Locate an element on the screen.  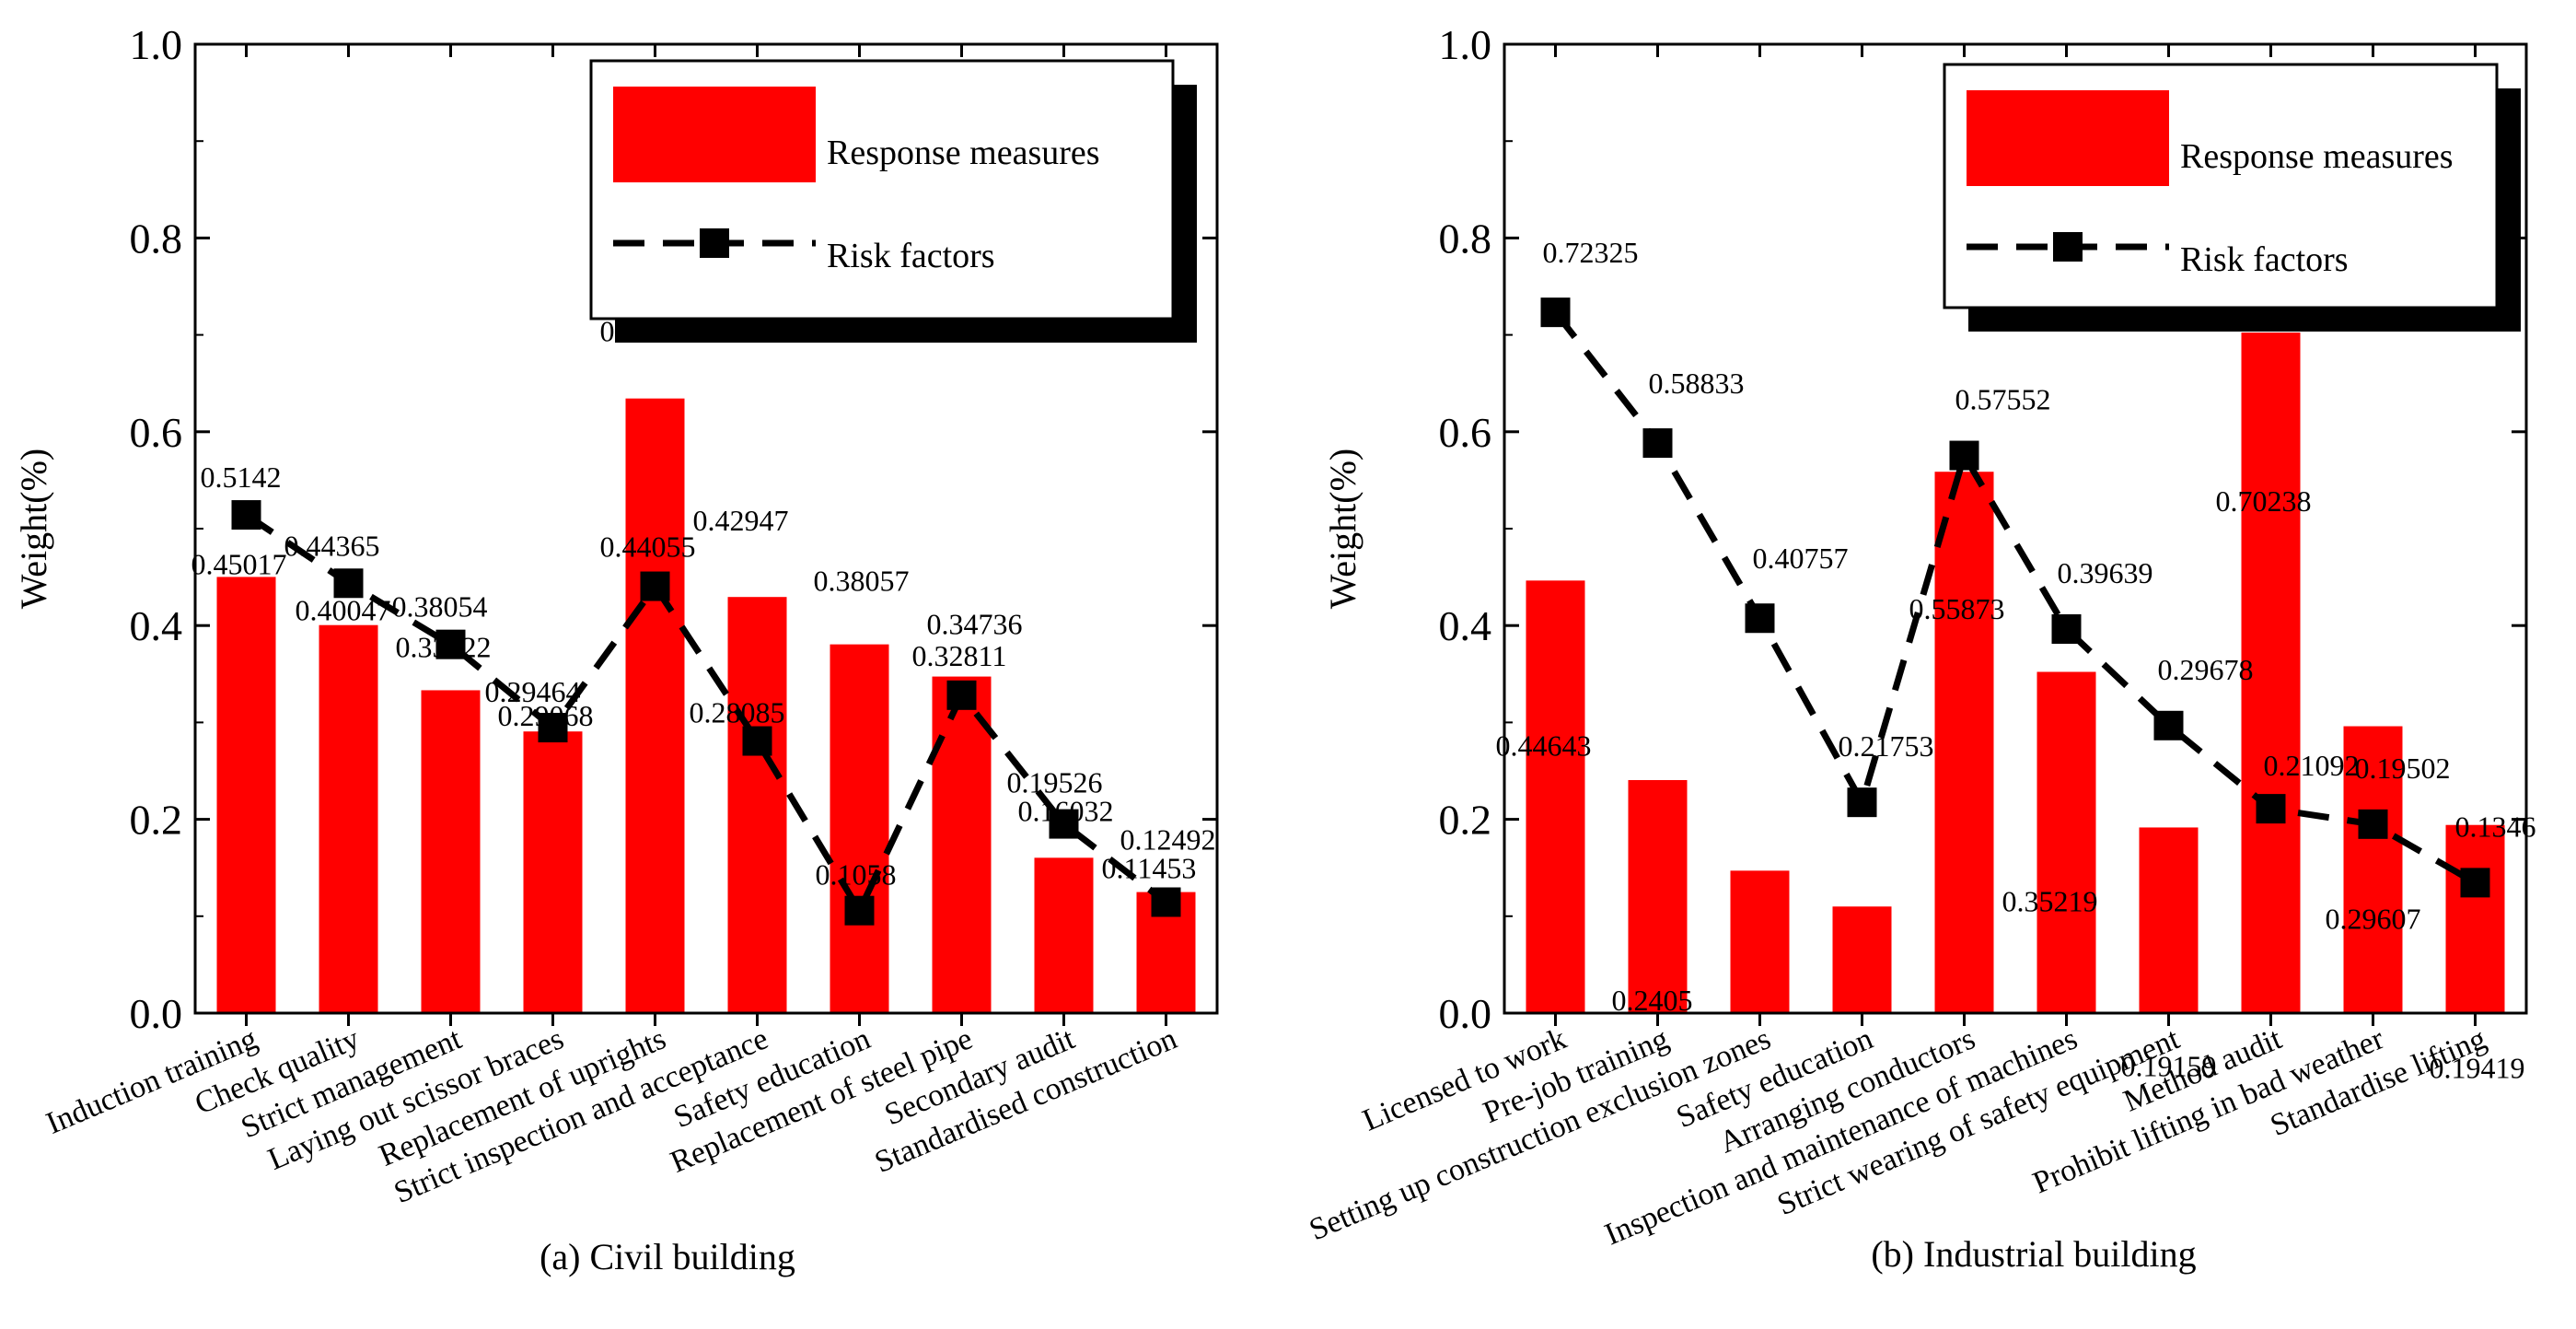
line-value-label: 0.21092 is located at coordinates (2312, 765).